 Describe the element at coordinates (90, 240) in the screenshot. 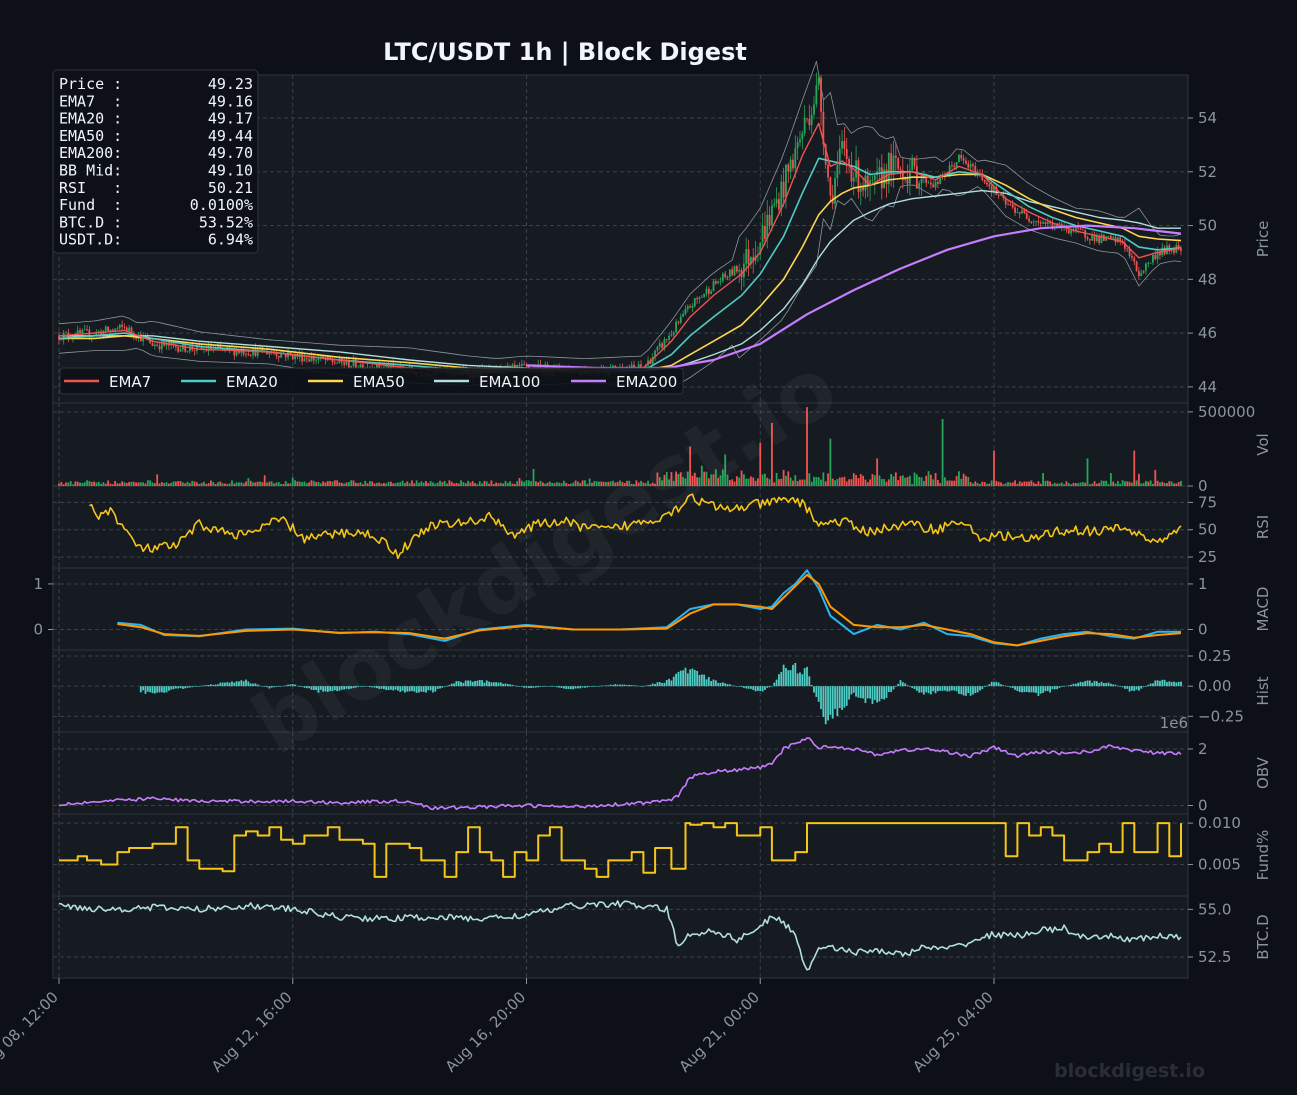

I see `info-label: USDT.D:` at that location.